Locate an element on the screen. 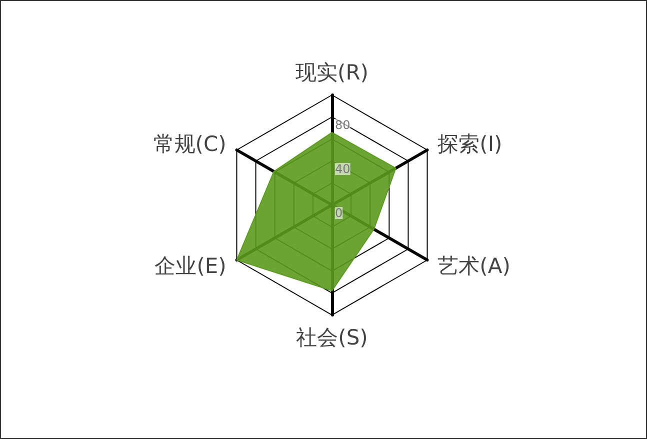 This screenshot has height=439, width=647. spoke-label: 企业(E) is located at coordinates (190, 266).